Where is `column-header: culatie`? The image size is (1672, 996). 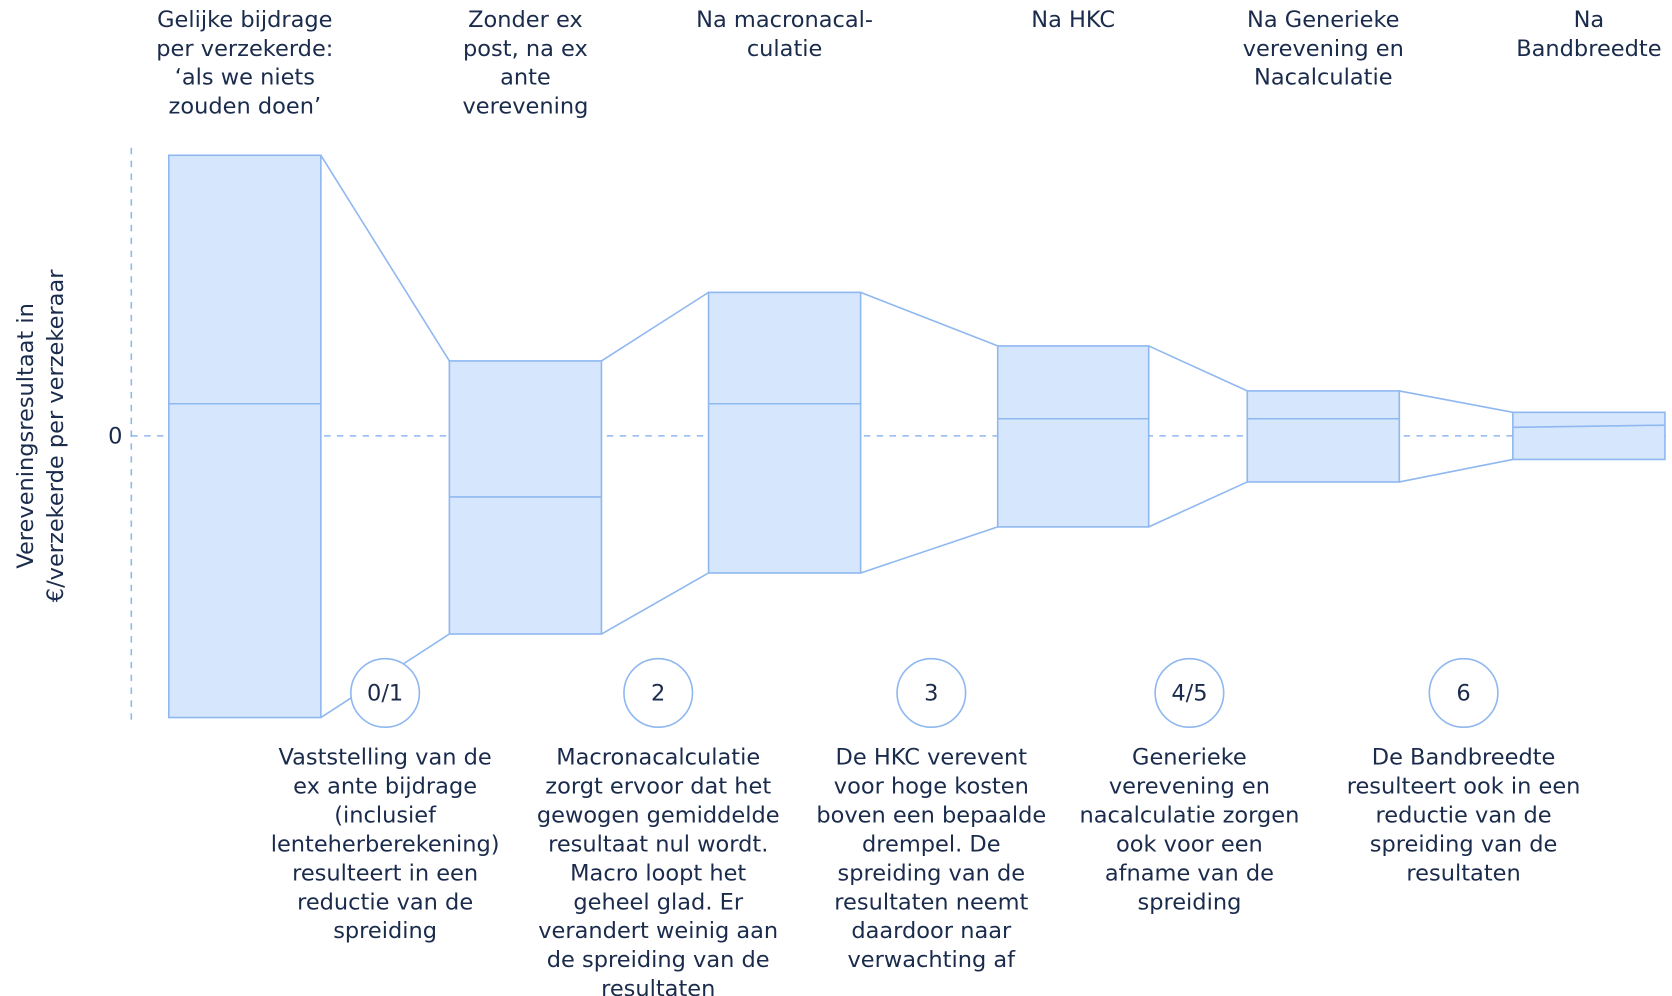 column-header: culatie is located at coordinates (785, 49).